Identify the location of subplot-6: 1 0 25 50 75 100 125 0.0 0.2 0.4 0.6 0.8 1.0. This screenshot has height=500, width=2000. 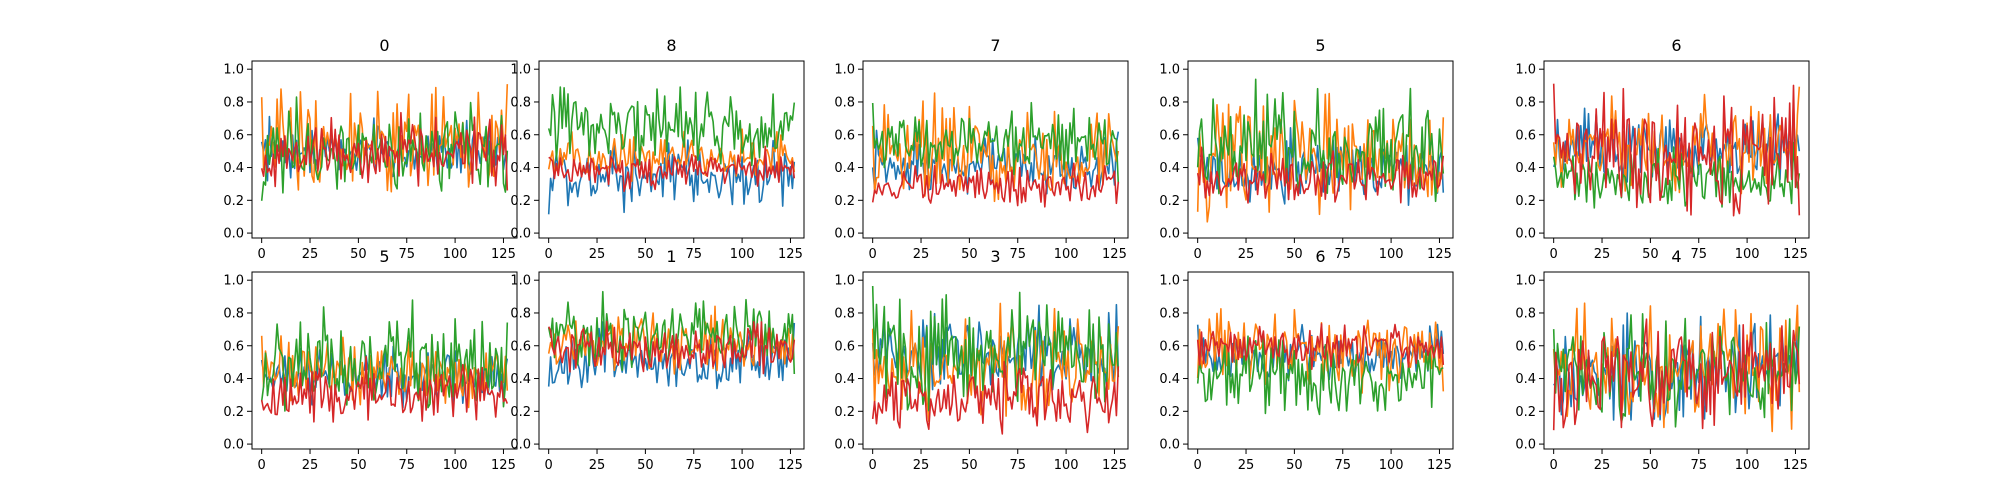
(657, 360).